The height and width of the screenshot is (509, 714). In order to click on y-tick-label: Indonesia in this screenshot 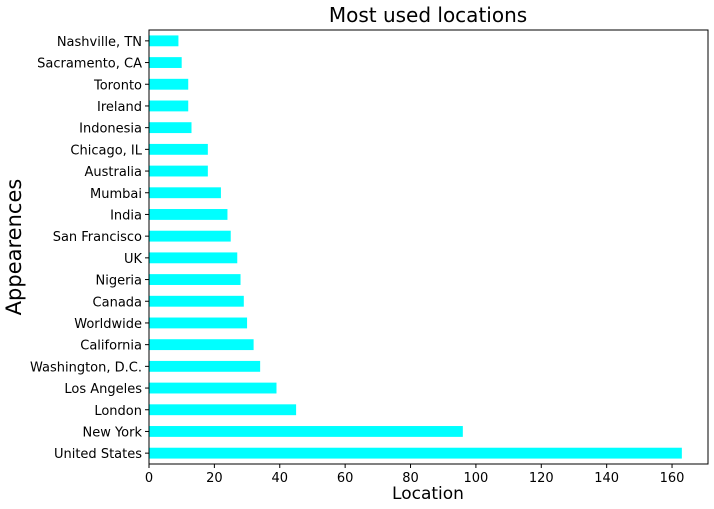, I will do `click(110, 129)`.